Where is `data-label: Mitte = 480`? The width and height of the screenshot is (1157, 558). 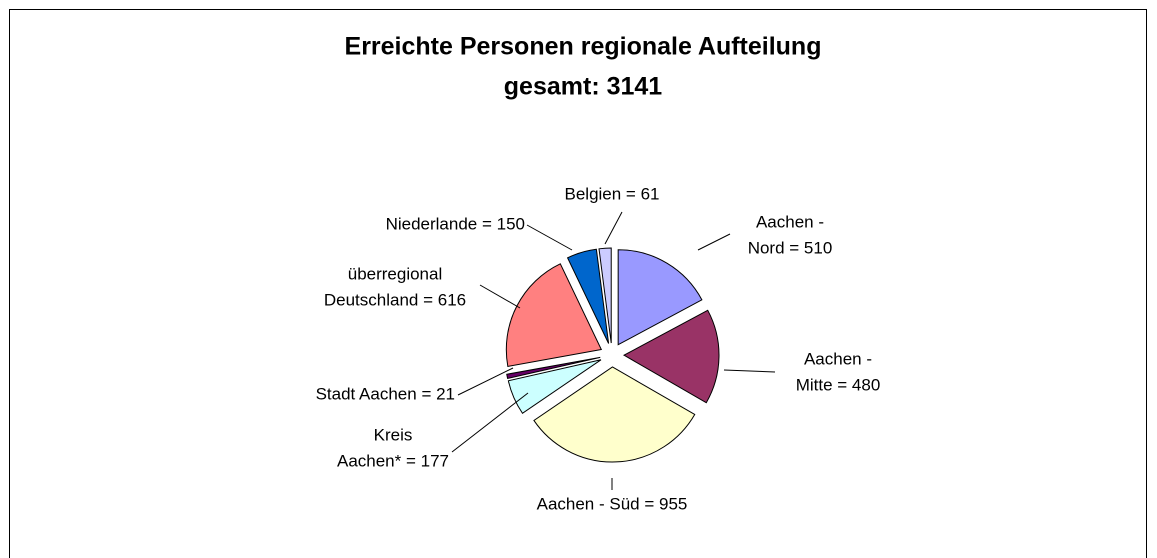 data-label: Mitte = 480 is located at coordinates (838, 384).